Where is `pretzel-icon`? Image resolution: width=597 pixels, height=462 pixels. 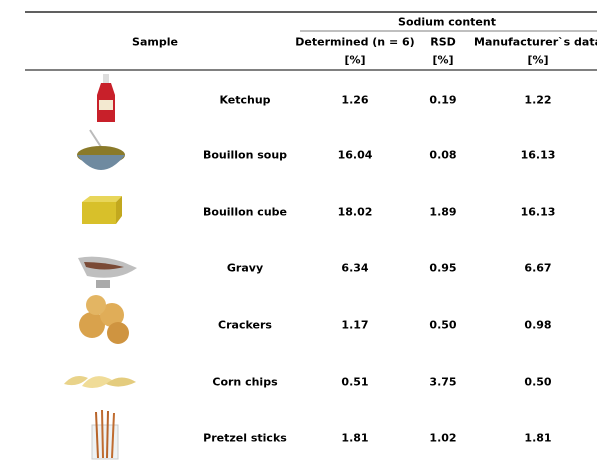 pretzel-icon is located at coordinates (105, 434).